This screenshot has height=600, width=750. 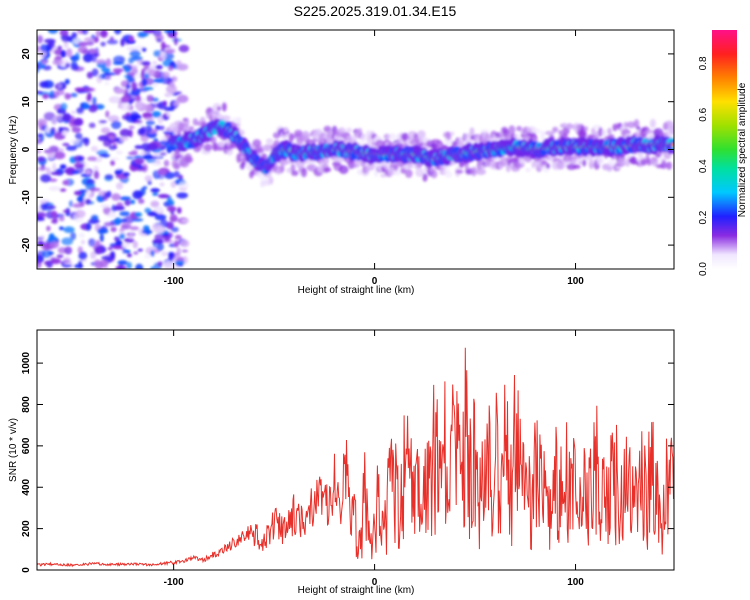 What do you see at coordinates (26, 404) in the screenshot?
I see `snr-ytick-label: 800` at bounding box center [26, 404].